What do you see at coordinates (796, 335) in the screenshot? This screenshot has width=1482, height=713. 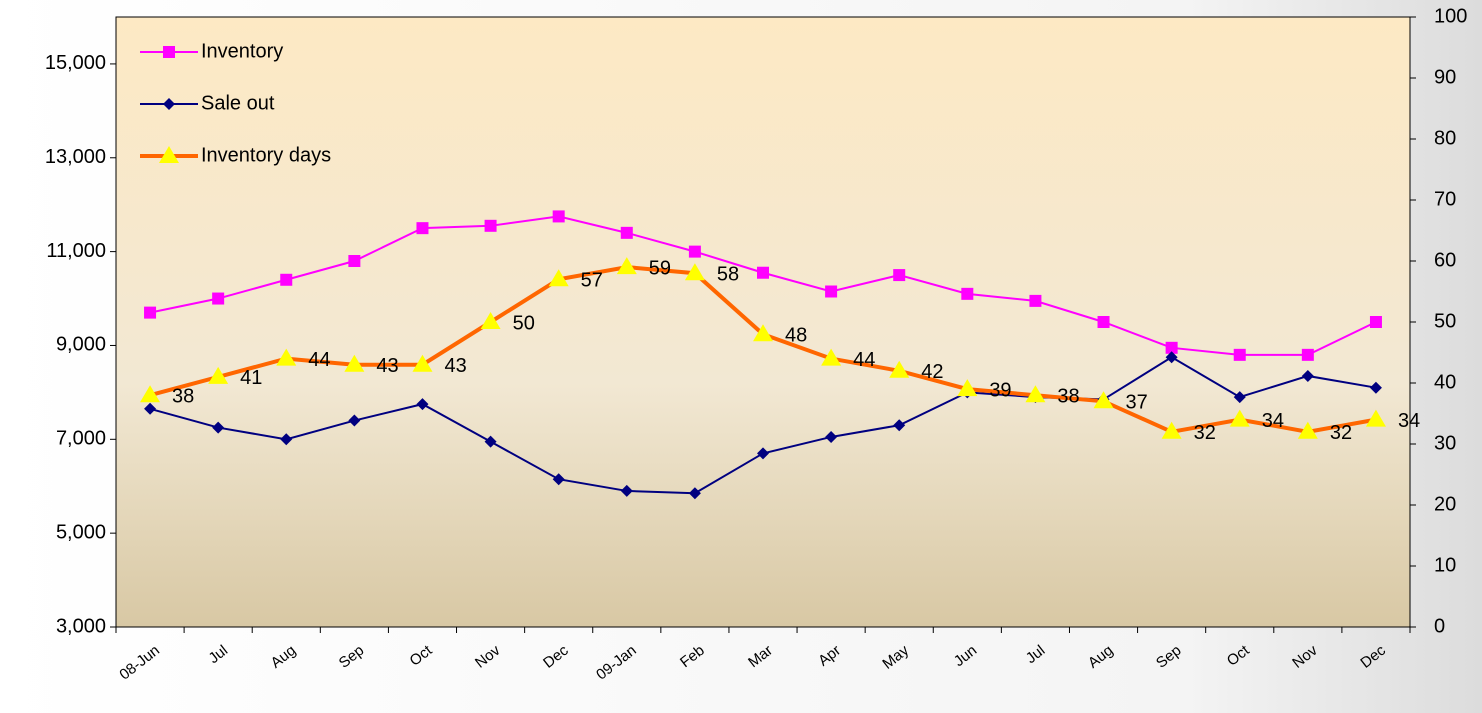 I see `data-label: 48` at bounding box center [796, 335].